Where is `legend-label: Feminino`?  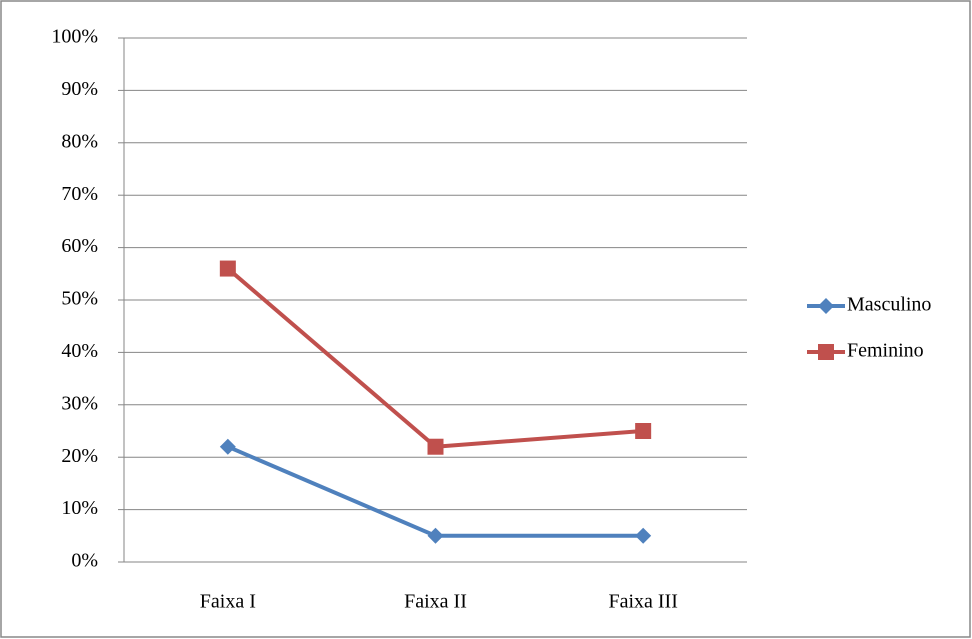 legend-label: Feminino is located at coordinates (885, 351).